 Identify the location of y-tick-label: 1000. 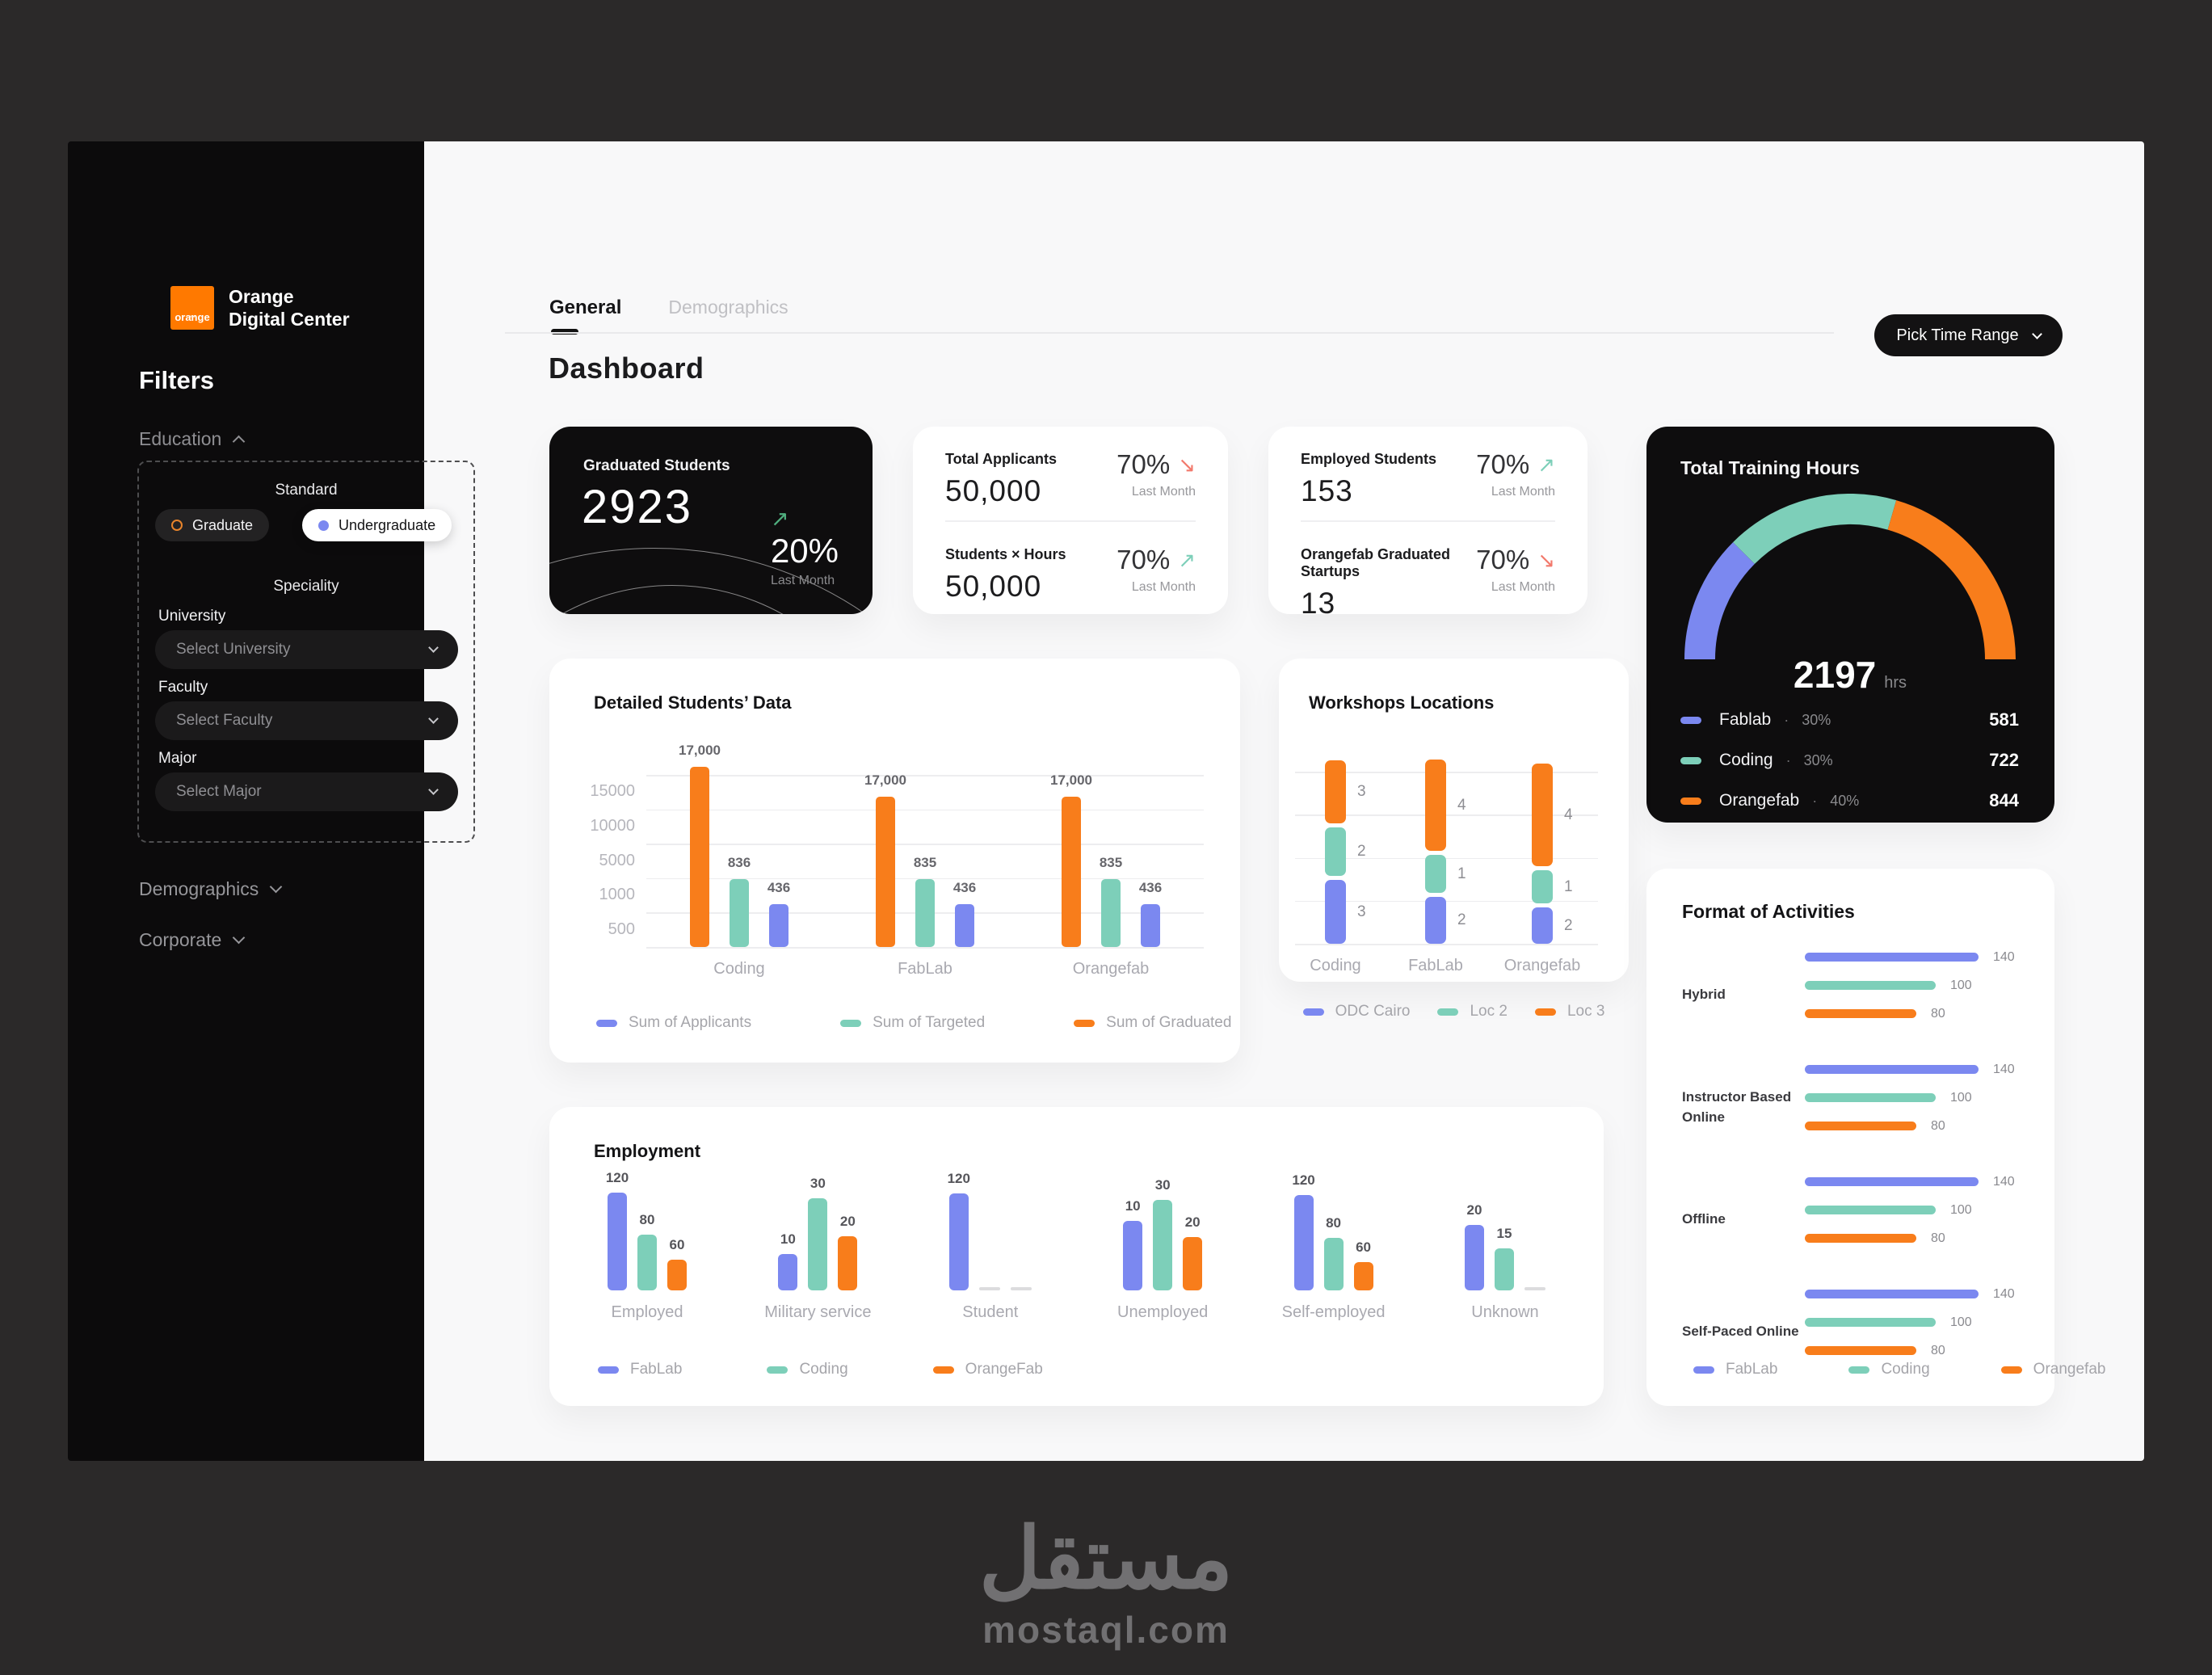
(617, 895).